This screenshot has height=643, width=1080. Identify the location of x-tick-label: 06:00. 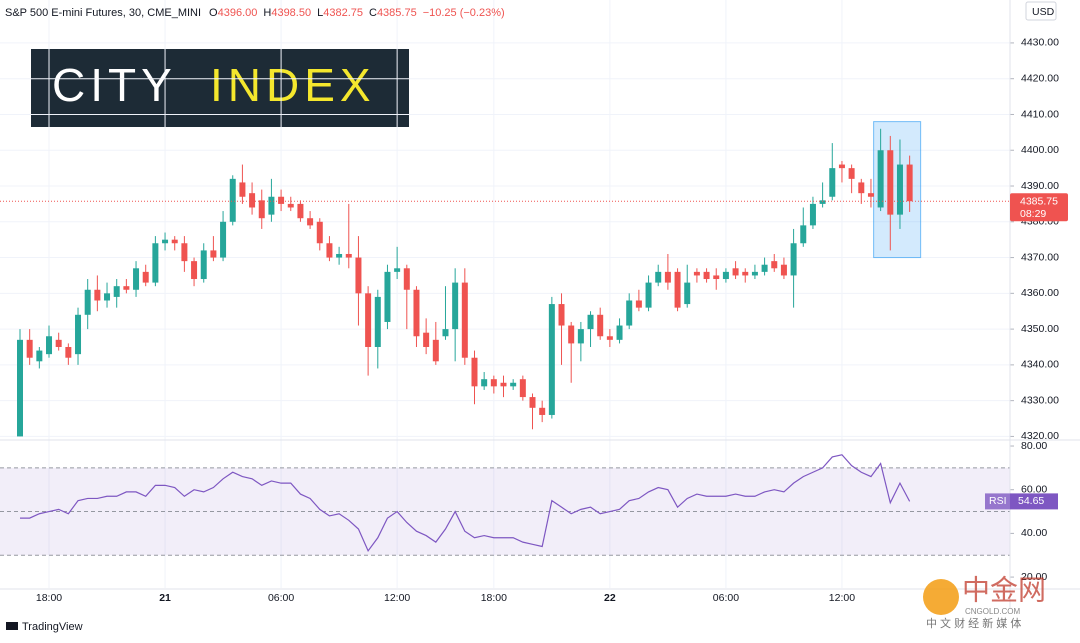
(726, 598).